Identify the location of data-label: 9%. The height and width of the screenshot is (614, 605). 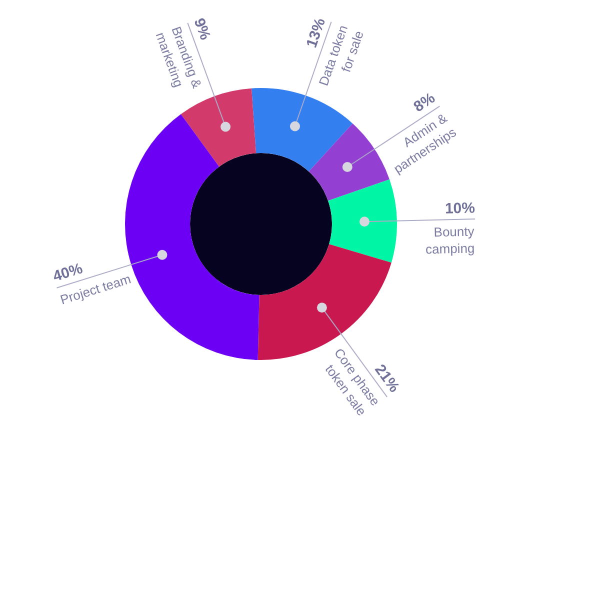
(202, 29).